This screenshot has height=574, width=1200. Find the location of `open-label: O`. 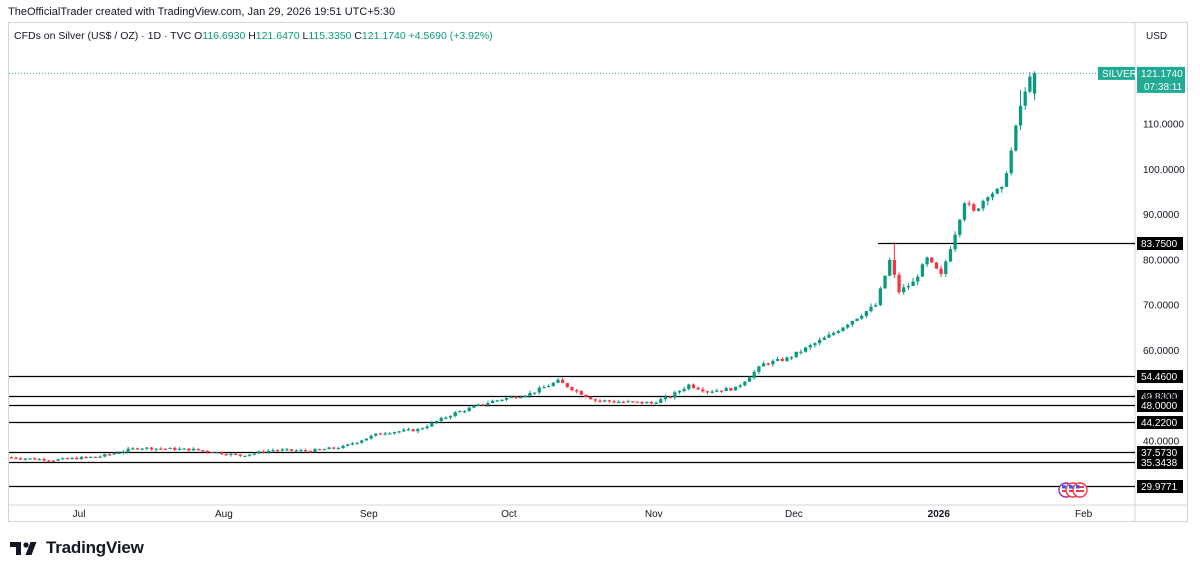

open-label: O is located at coordinates (198, 36).